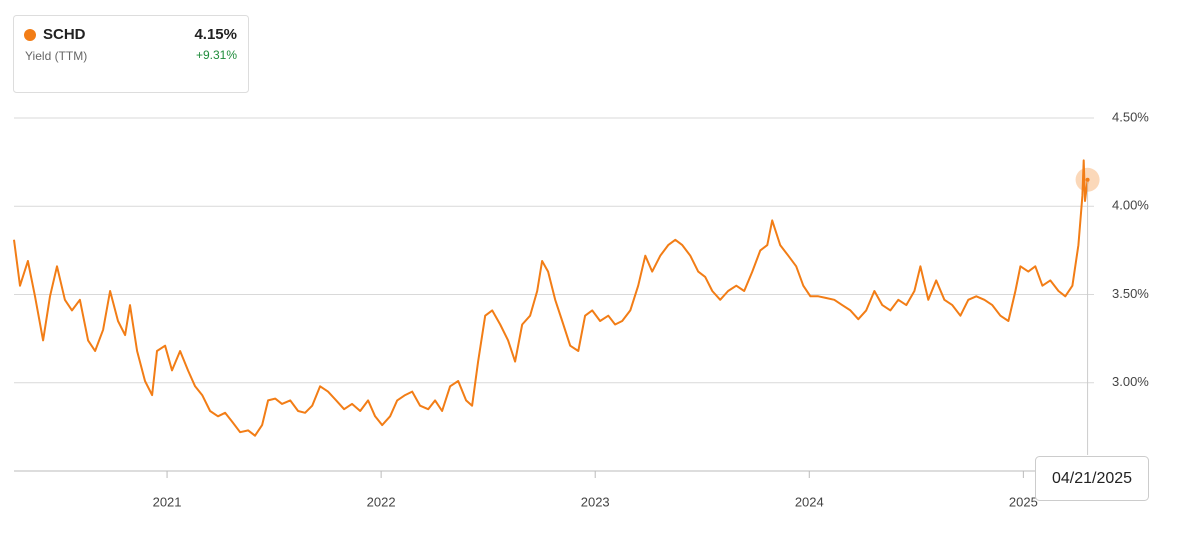  Describe the element at coordinates (809, 501) in the screenshot. I see `x-tick-label: 2024` at that location.